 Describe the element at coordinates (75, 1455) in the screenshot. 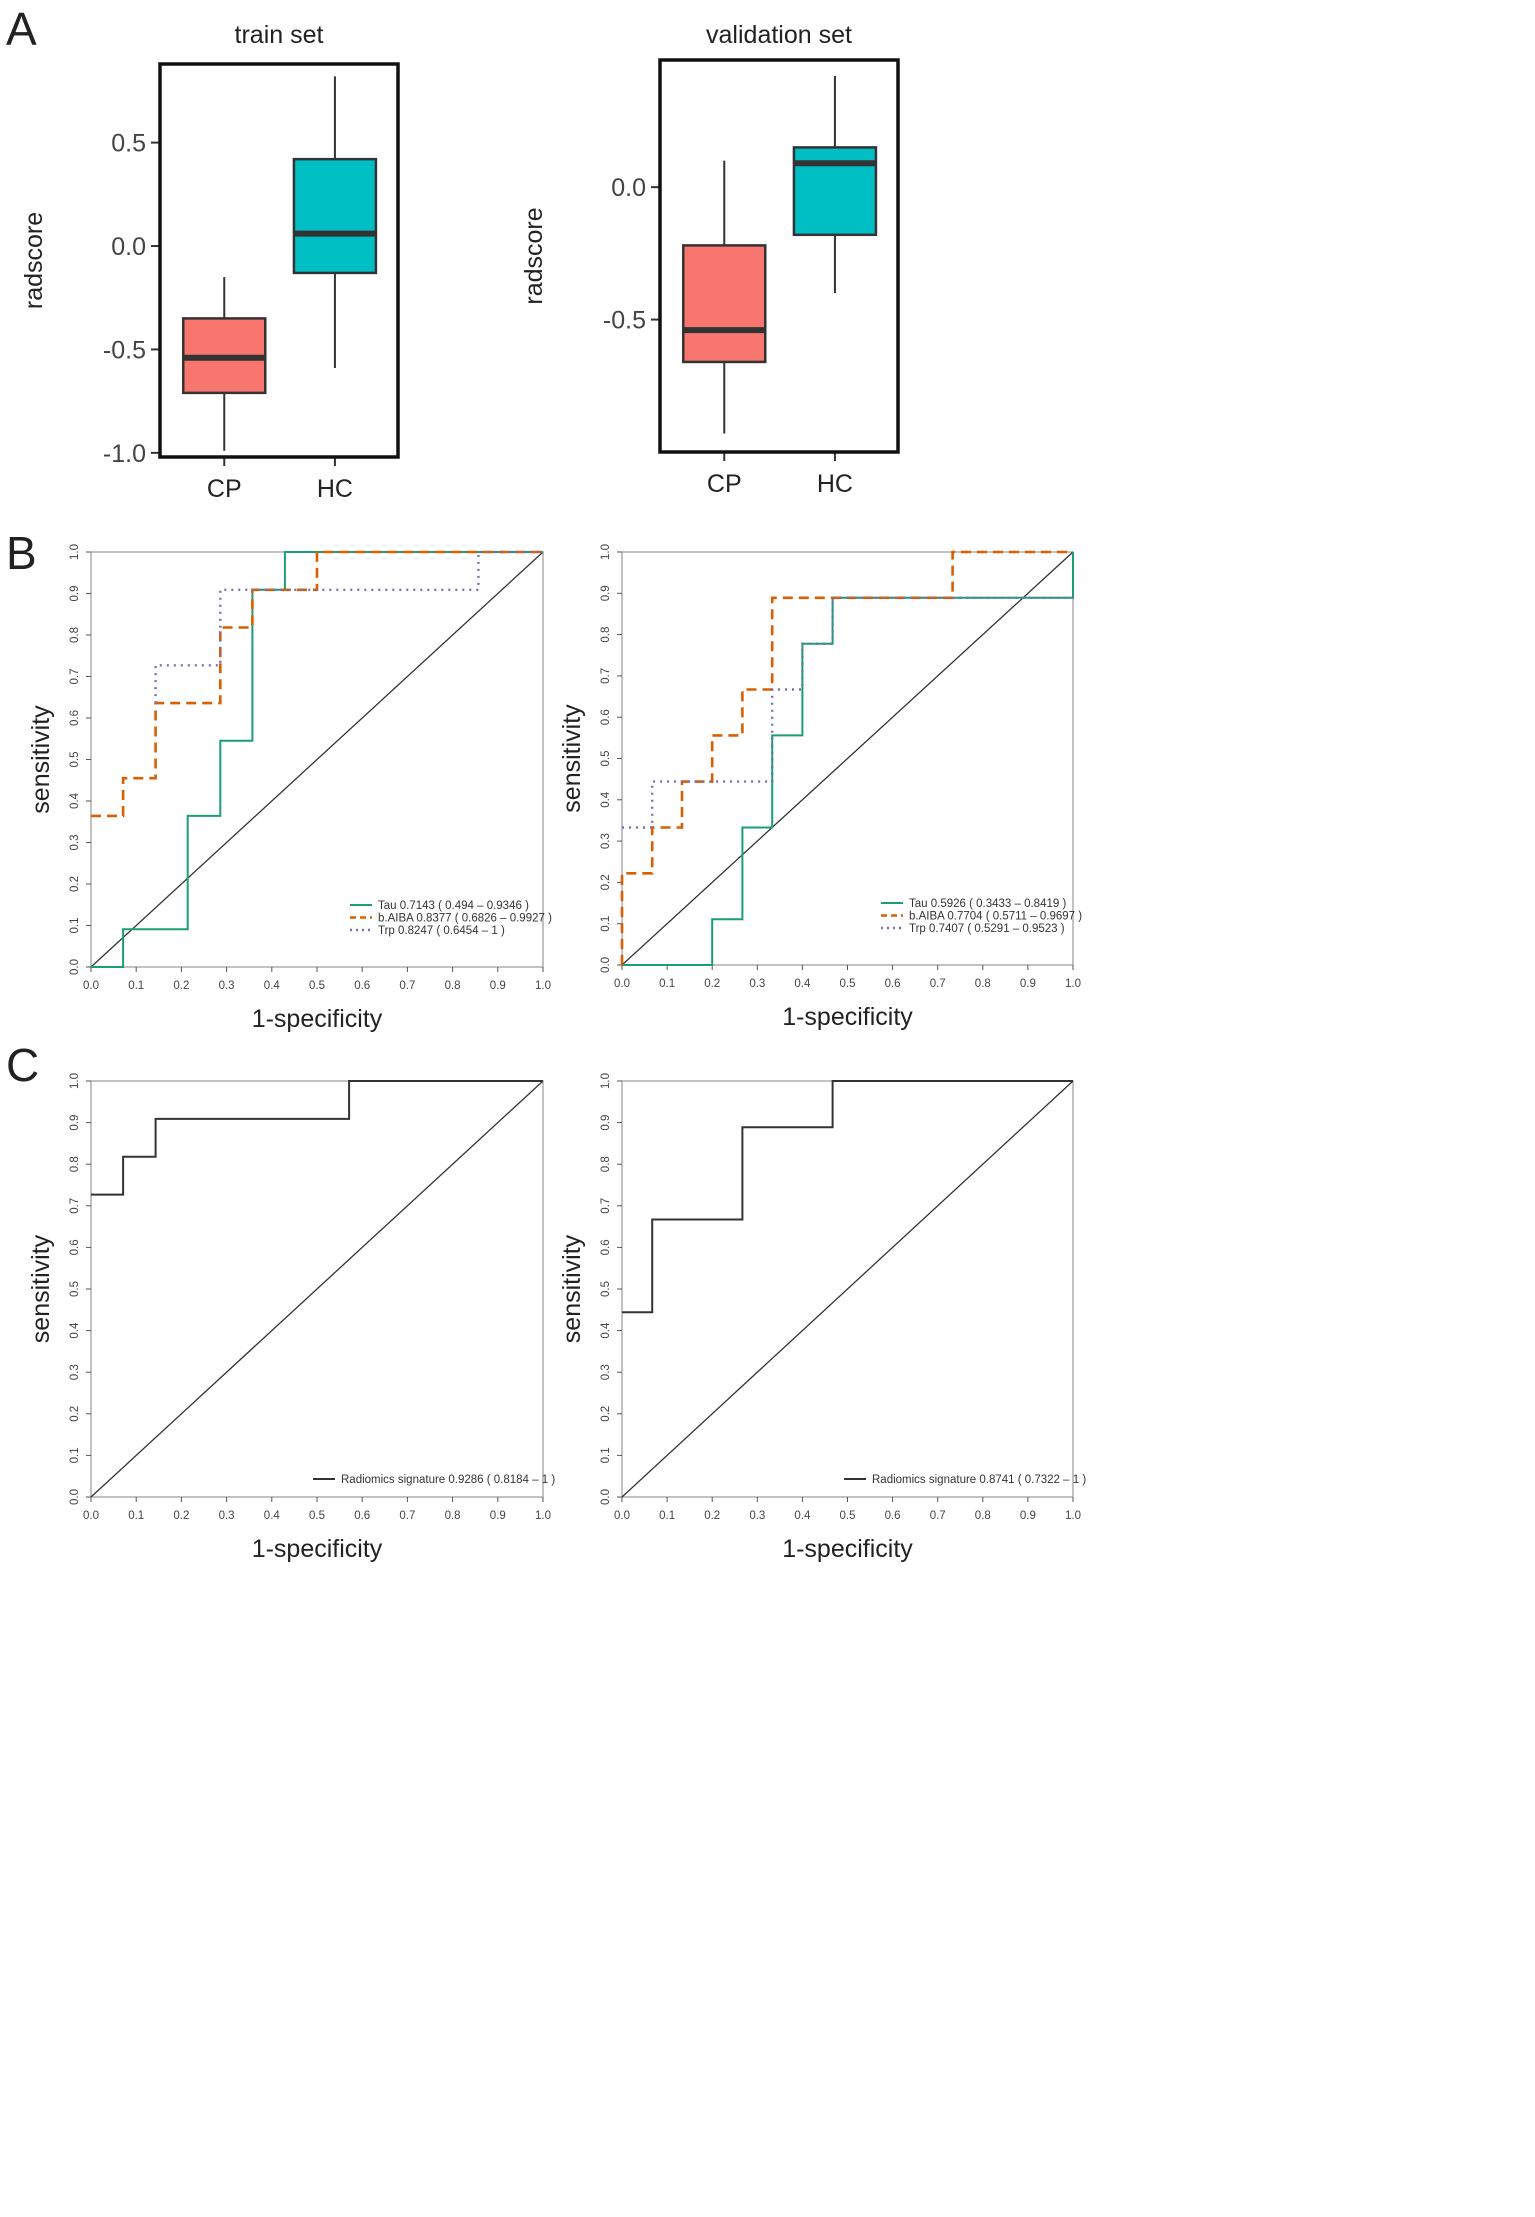

I see `y-tick-label: 0.1` at that location.